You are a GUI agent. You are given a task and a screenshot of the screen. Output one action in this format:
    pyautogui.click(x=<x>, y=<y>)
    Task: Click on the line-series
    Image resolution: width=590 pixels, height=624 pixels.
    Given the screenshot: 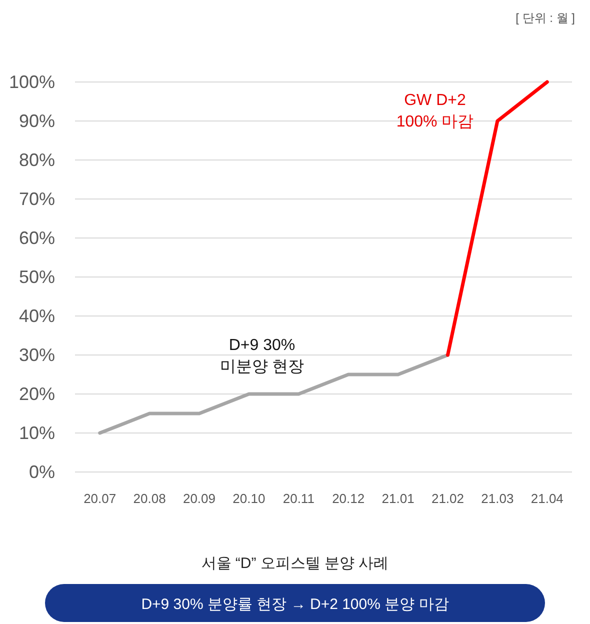 What is the action you would take?
    pyautogui.click(x=274, y=394)
    